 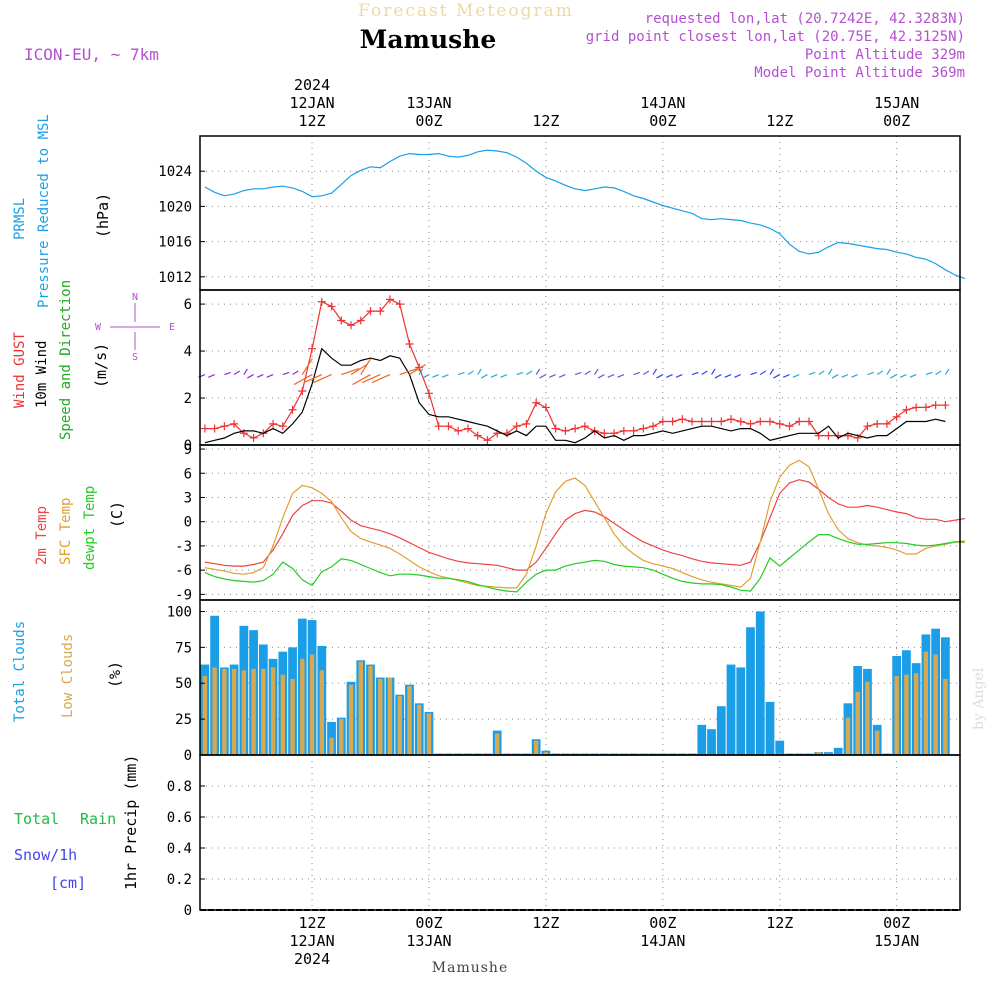 I want to click on time-label-top: 00Z, so click(x=662, y=121).